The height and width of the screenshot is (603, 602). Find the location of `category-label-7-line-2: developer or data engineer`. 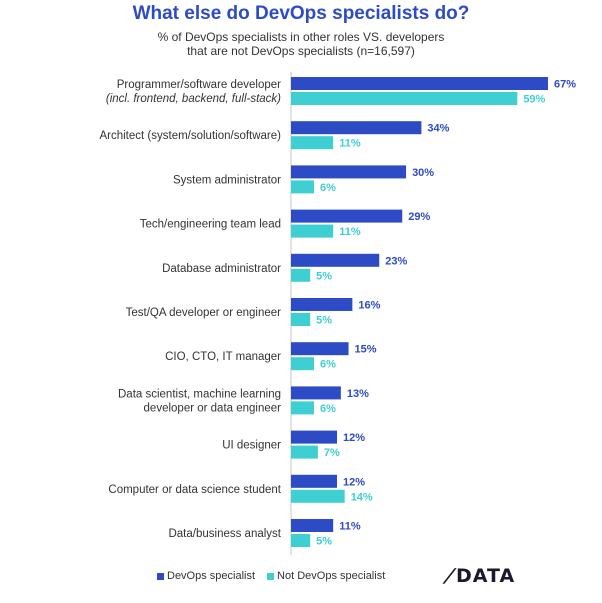

category-label-7-line-2: developer or data engineer is located at coordinates (213, 408).